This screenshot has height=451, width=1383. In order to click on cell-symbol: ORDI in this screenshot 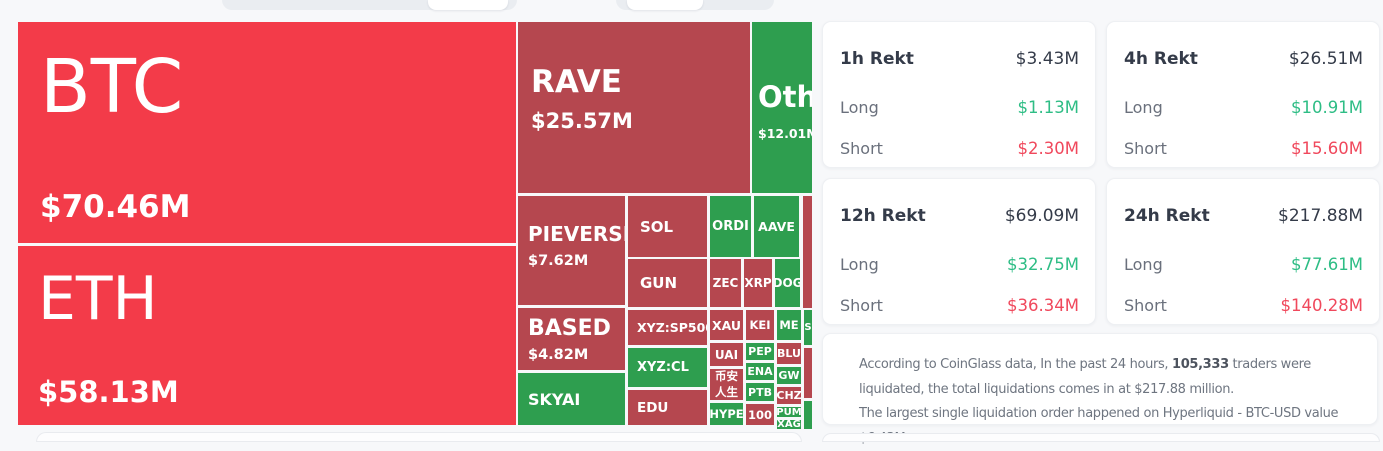, I will do `click(730, 226)`.